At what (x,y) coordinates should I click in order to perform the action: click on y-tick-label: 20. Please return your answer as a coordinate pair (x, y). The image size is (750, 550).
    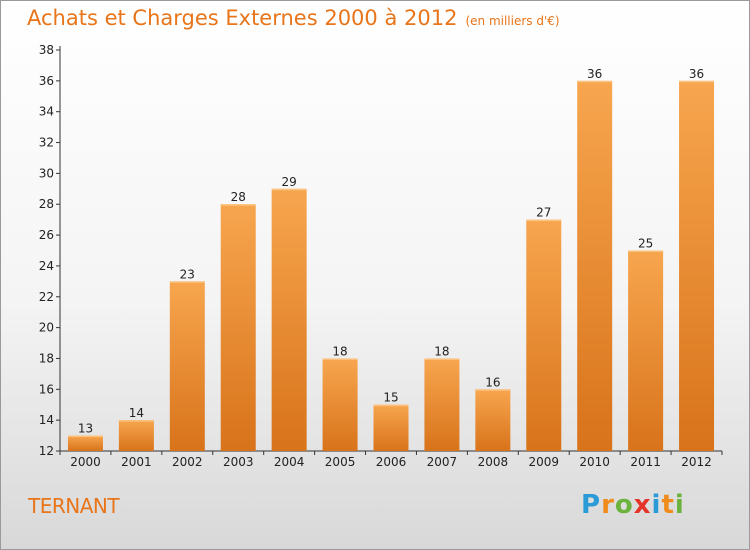
    Looking at the image, I should click on (46, 328).